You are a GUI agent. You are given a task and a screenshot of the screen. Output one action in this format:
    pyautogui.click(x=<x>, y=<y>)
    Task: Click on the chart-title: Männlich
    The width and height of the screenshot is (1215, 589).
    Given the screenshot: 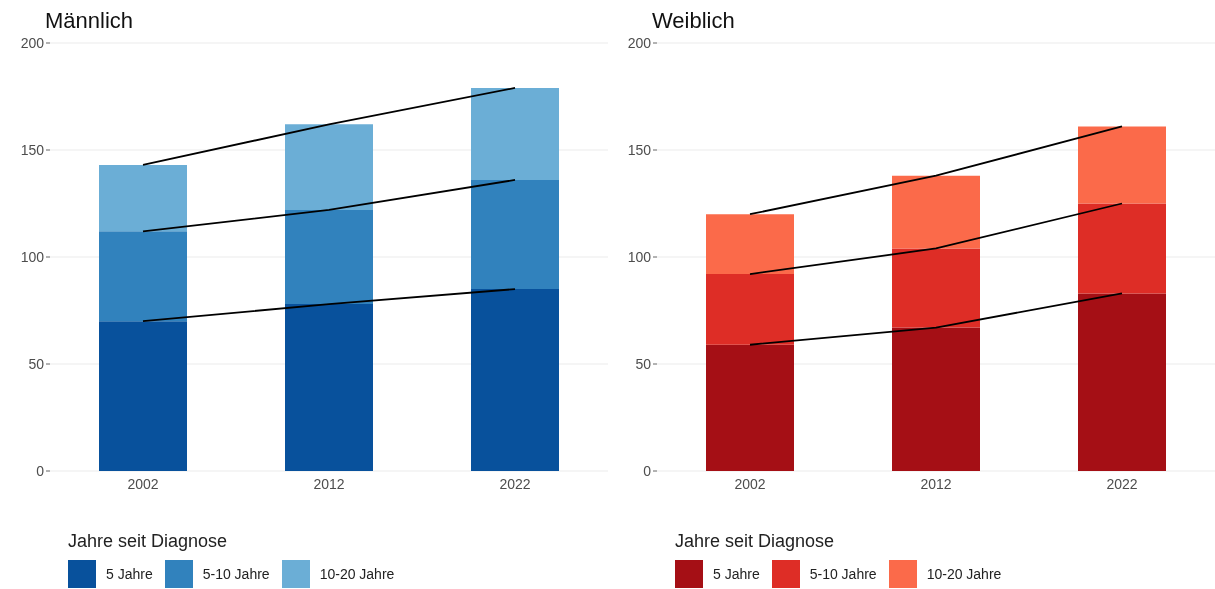 What is the action you would take?
    pyautogui.click(x=89, y=21)
    